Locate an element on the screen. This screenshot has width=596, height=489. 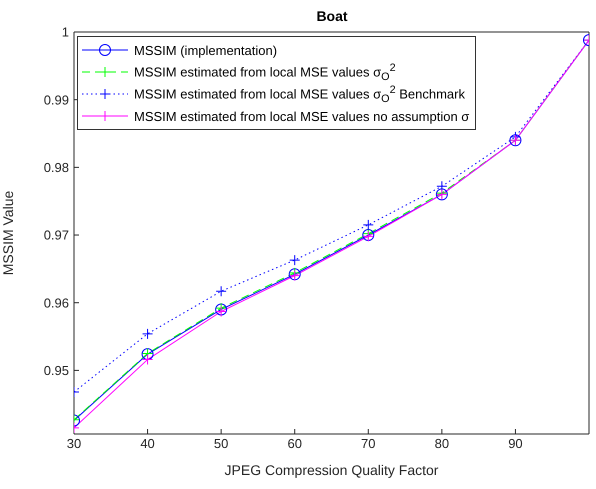
x-axis-title: JPEG Compression Quality Factor is located at coordinates (331, 470).